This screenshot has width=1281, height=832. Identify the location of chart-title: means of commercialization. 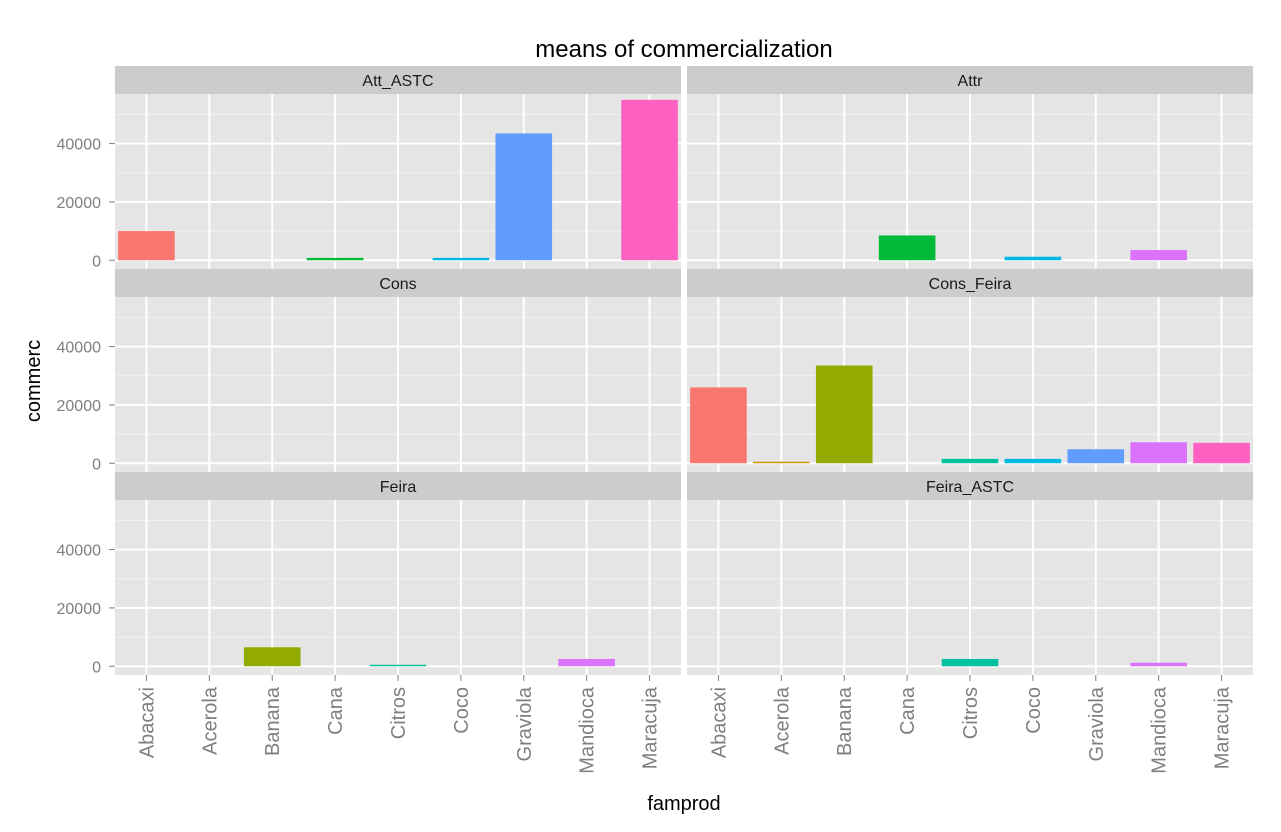
(683, 49).